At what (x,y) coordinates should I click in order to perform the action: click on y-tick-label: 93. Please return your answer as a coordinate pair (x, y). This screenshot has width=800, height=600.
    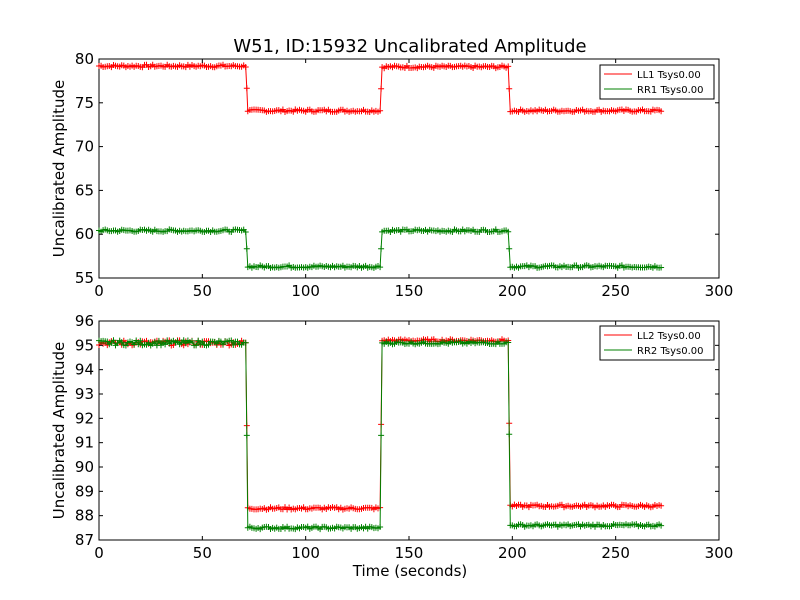
    Looking at the image, I should click on (84, 394).